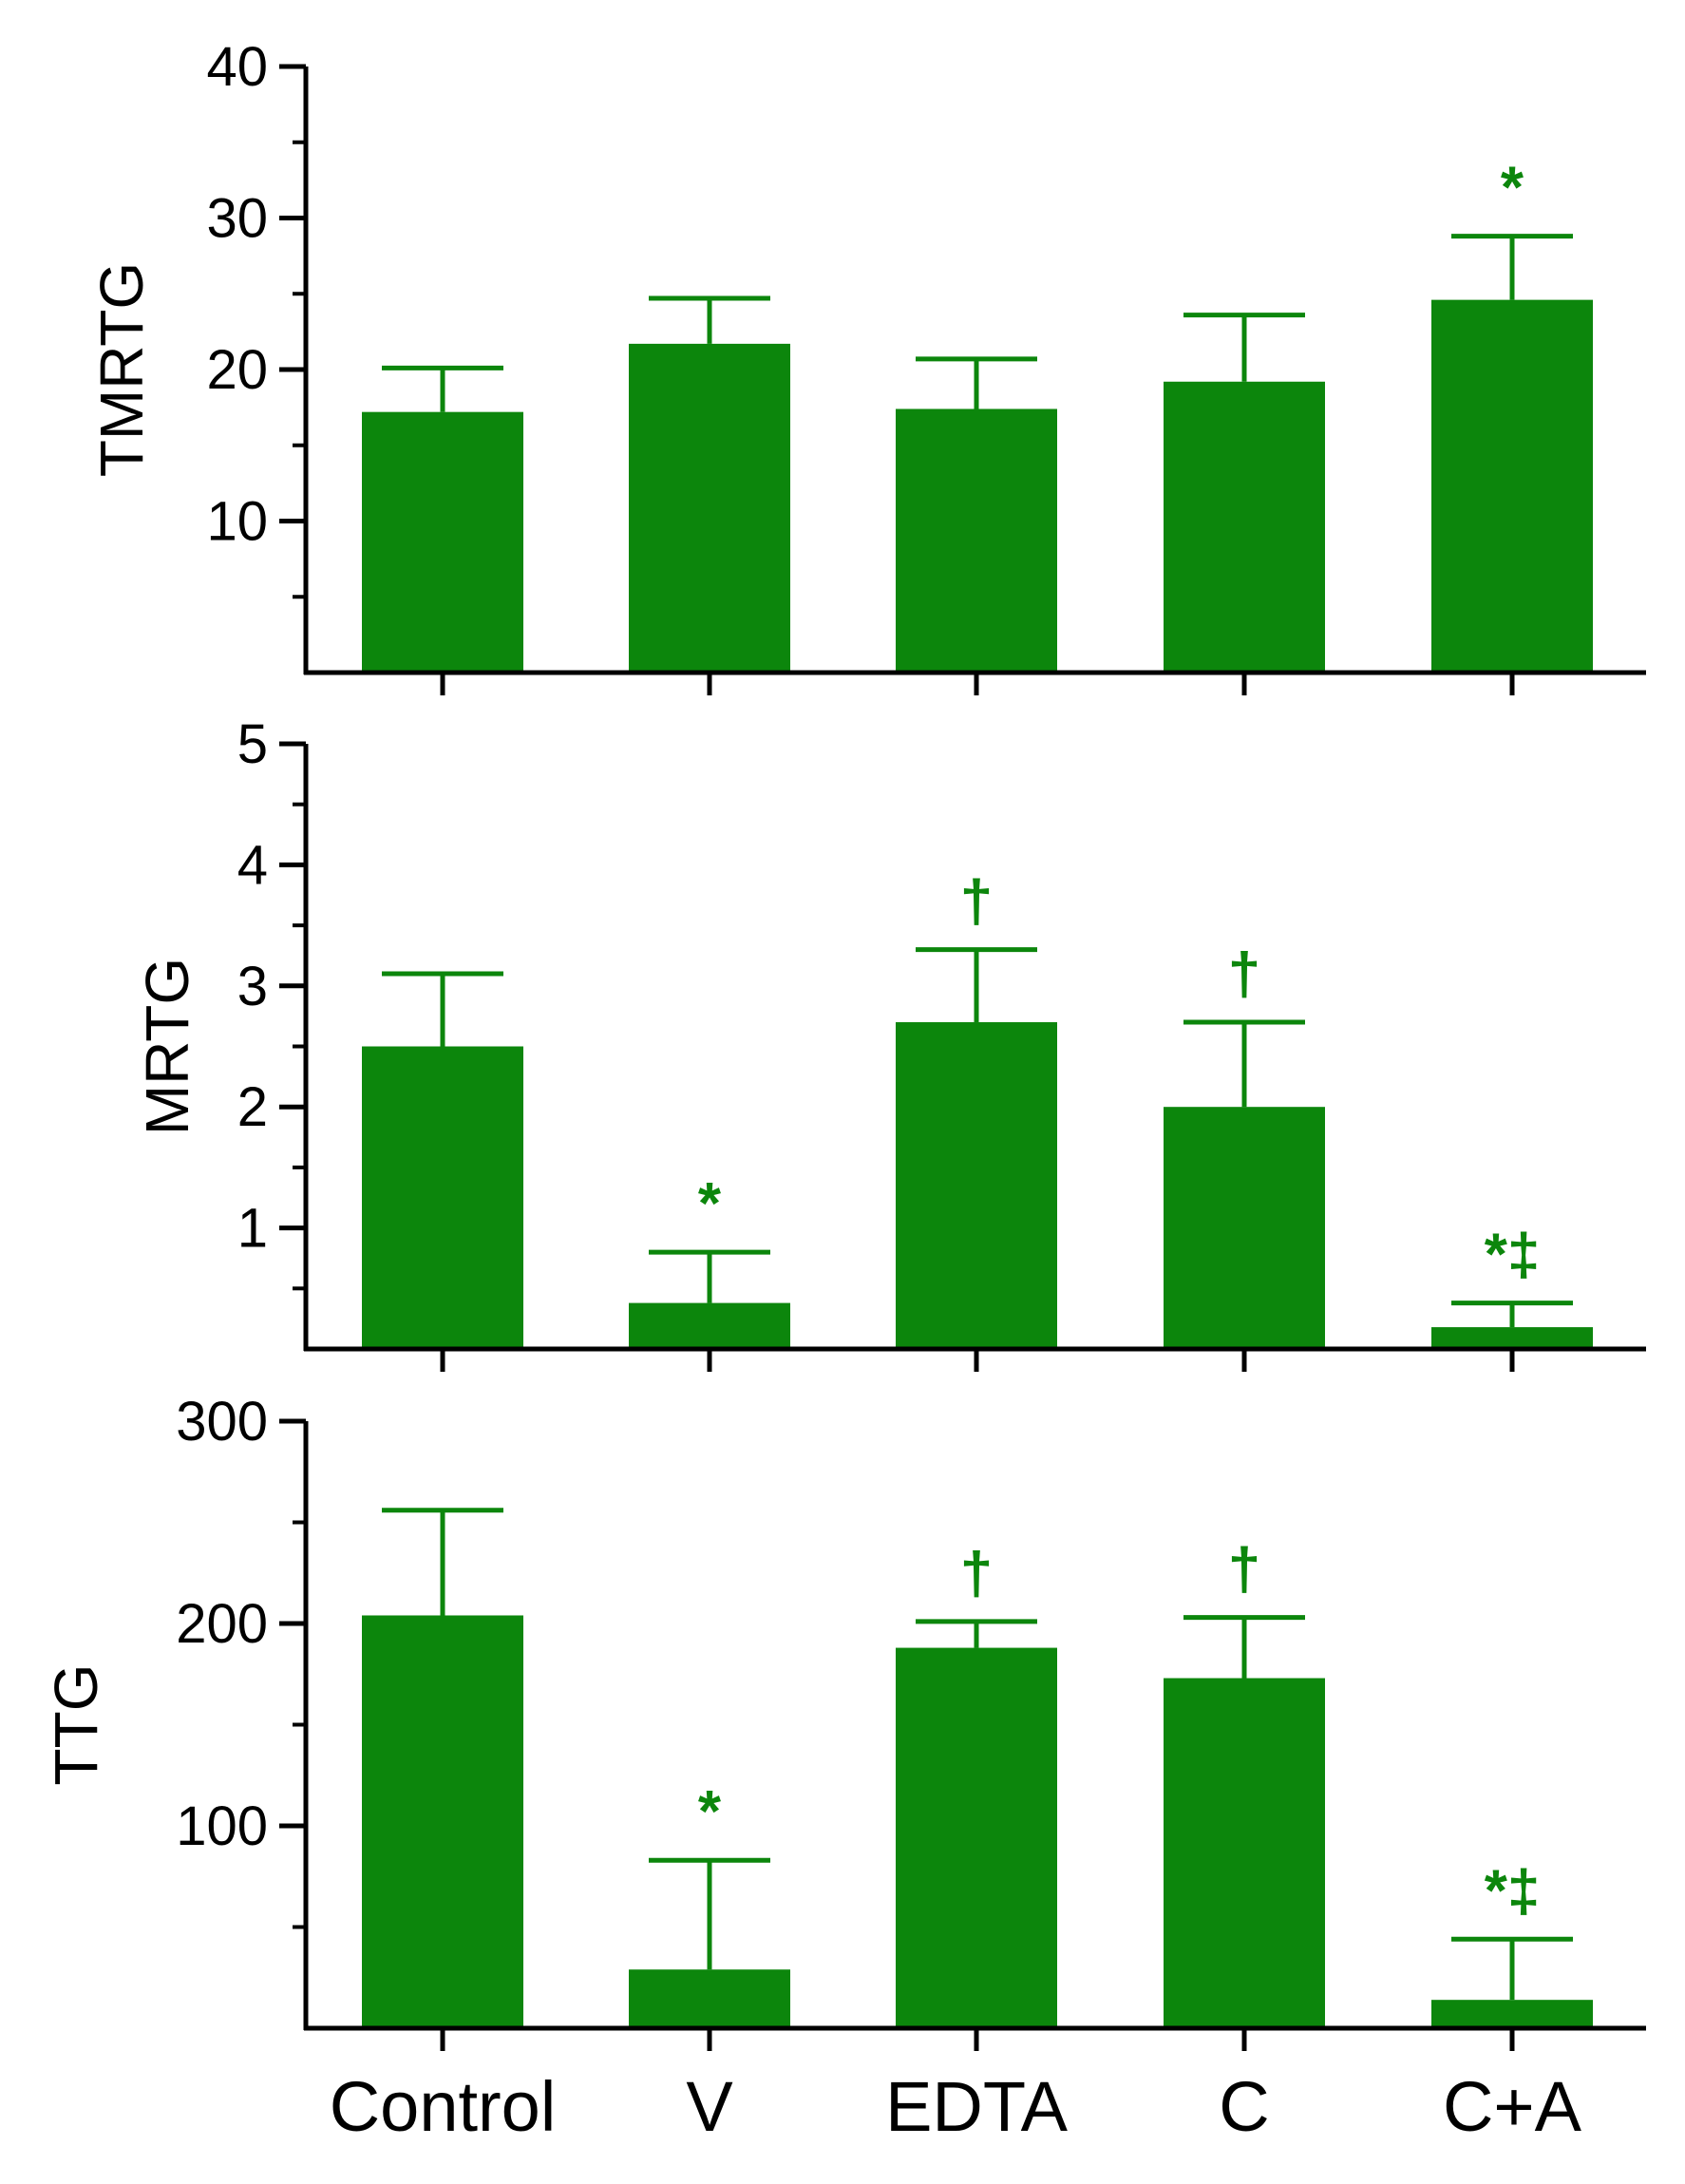  I want to click on y-tick-label: 1, so click(252, 1229).